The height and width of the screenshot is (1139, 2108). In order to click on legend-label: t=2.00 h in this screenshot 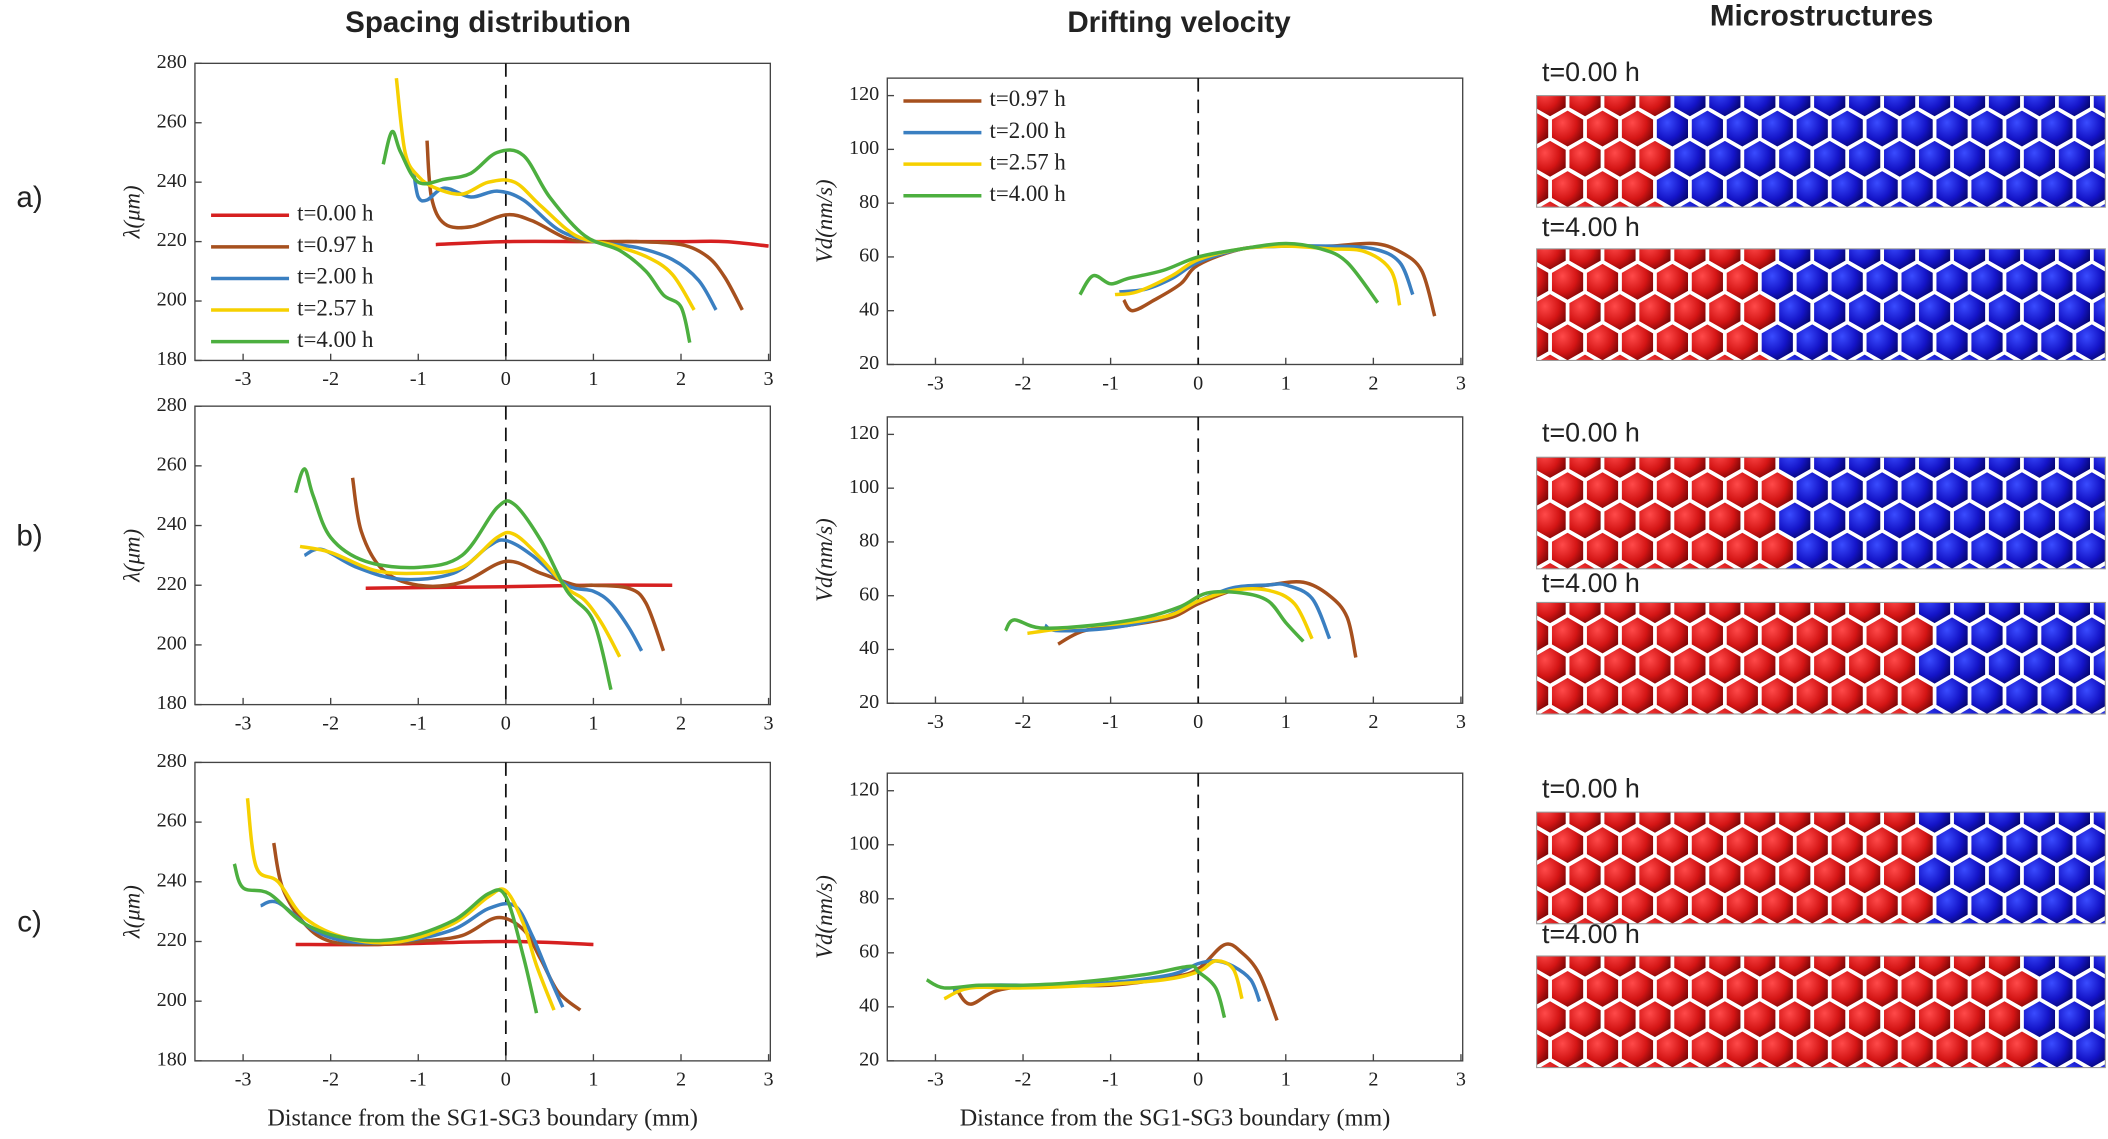, I will do `click(335, 276)`.